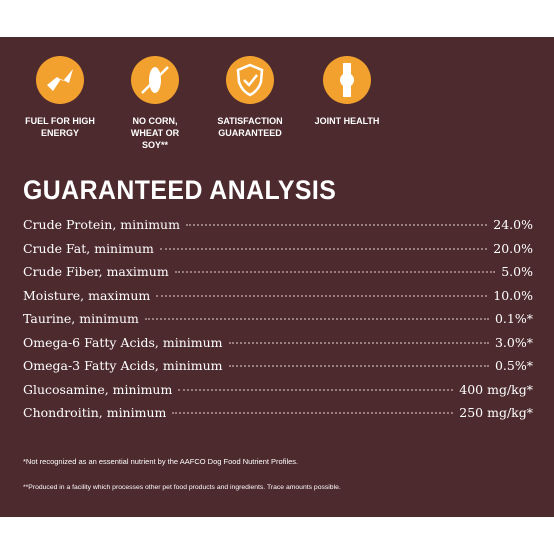 This screenshot has height=554, width=554. What do you see at coordinates (250, 121) in the screenshot?
I see `label-line: SATISFACTION` at bounding box center [250, 121].